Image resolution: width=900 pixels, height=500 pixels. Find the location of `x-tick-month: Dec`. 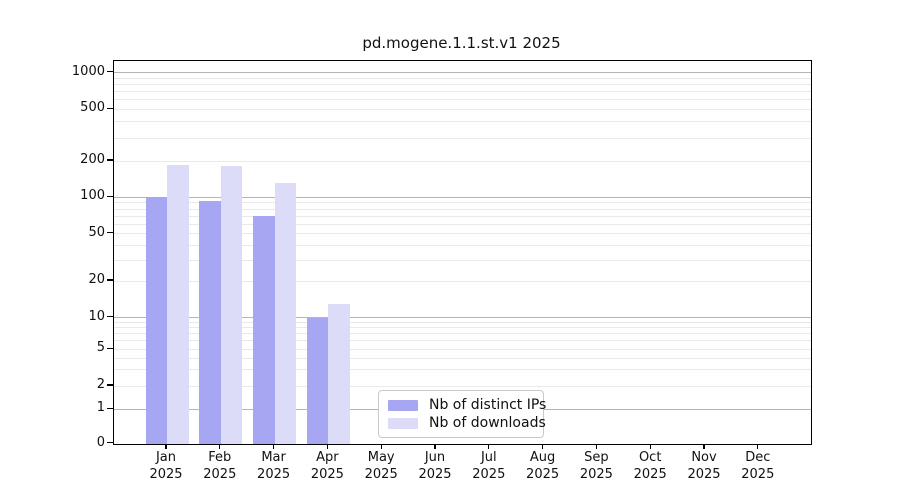

x-tick-month: Dec is located at coordinates (758, 457).